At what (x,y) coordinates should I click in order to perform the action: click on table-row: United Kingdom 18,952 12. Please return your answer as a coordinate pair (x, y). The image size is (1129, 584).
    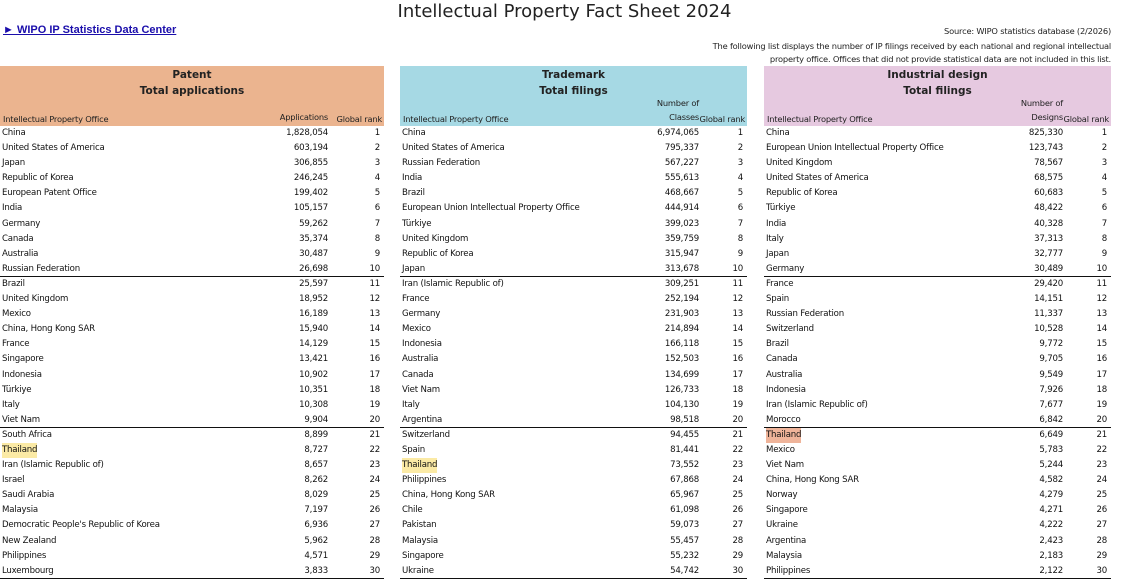
    Looking at the image, I should click on (192, 299).